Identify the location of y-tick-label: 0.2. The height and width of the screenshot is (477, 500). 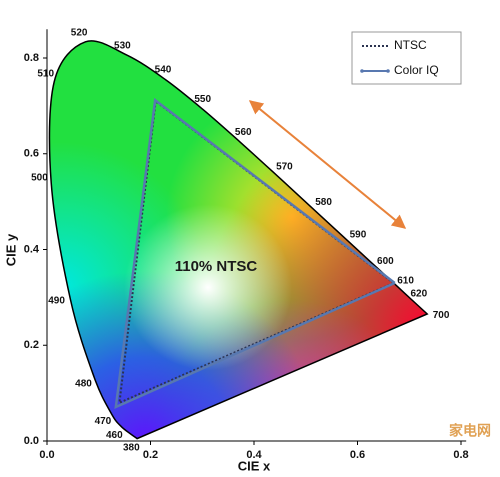
(31, 345).